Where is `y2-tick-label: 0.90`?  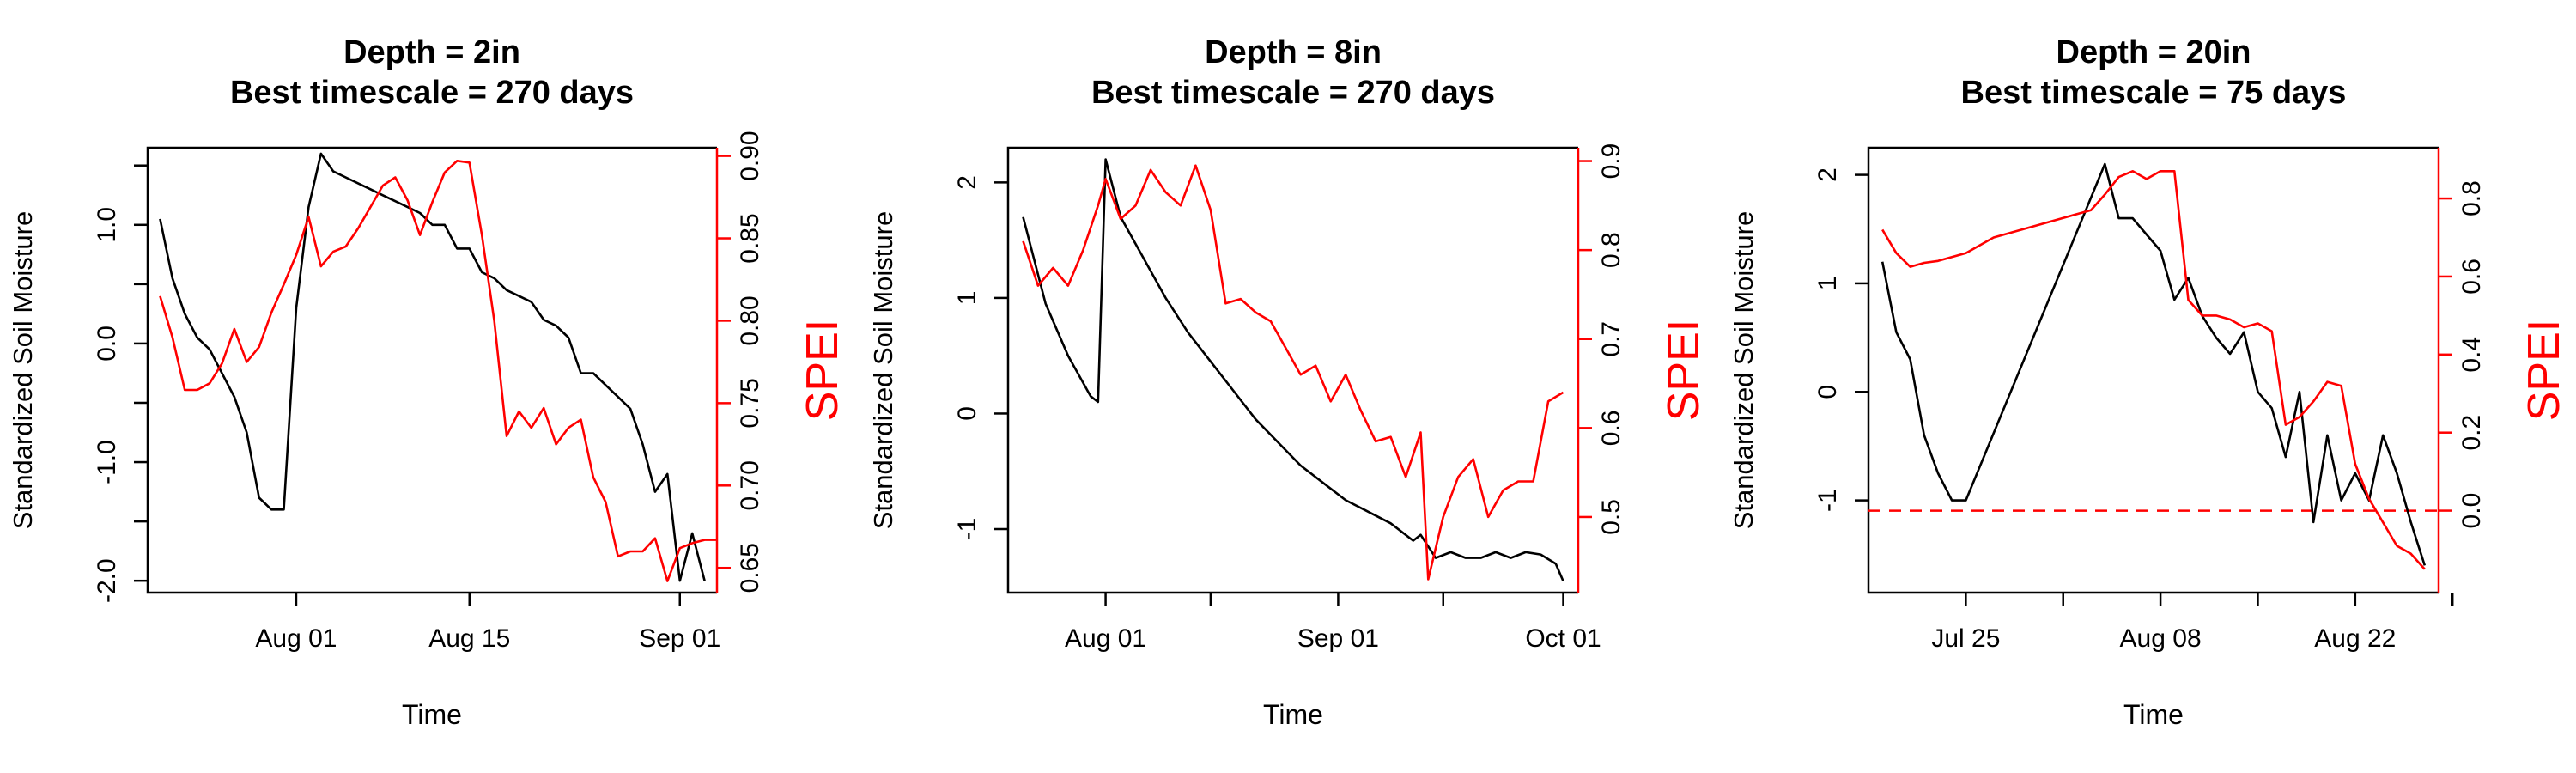 y2-tick-label: 0.90 is located at coordinates (750, 155).